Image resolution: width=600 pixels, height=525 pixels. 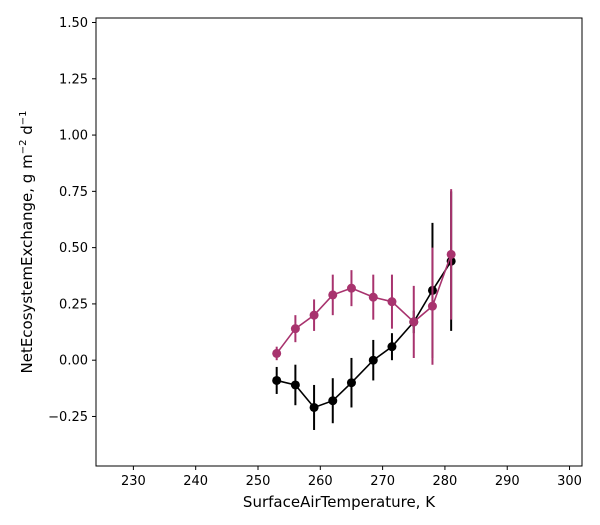 I want to click on y-tick-label: 1.50, so click(x=73, y=23).